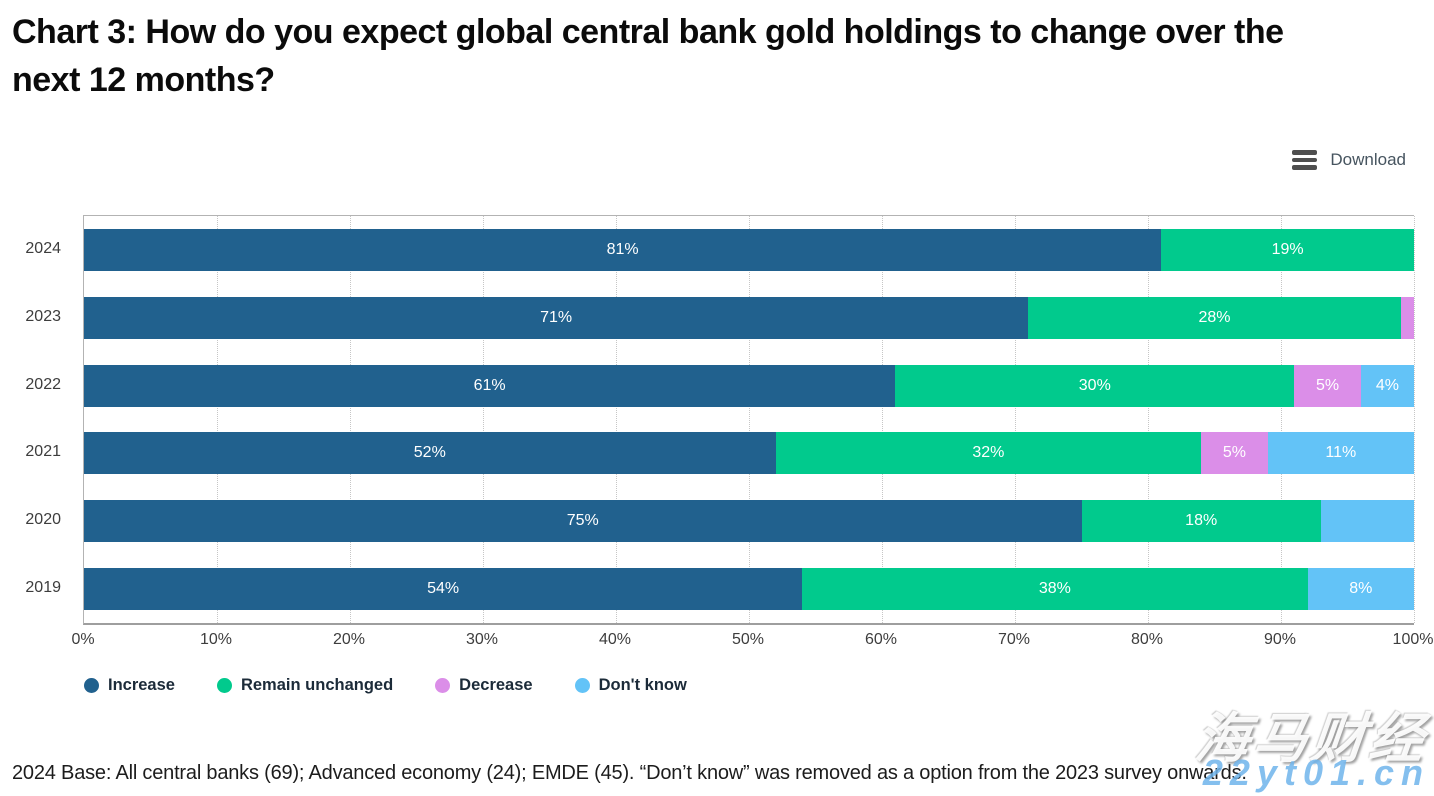 Image resolution: width=1434 pixels, height=796 pixels. I want to click on y-axis-label-2020: 2020, so click(43, 520).